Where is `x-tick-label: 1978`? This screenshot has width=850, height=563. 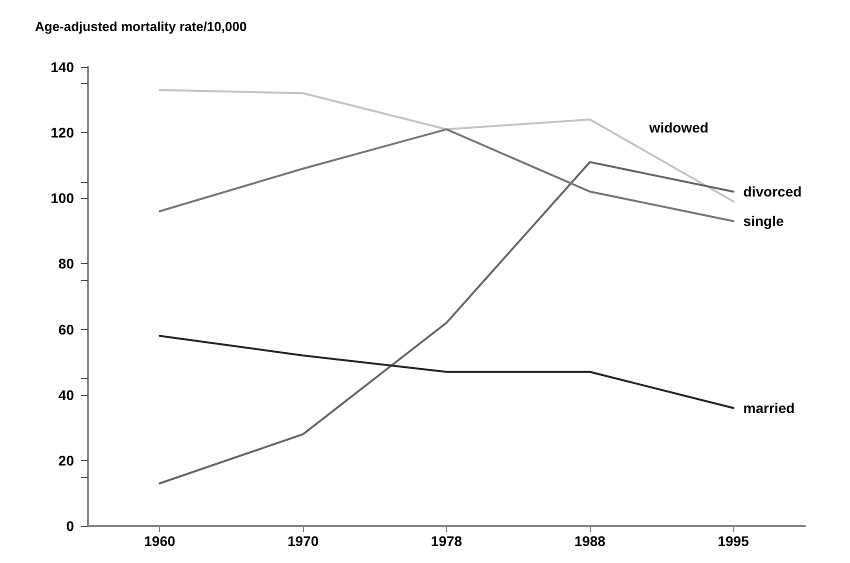
x-tick-label: 1978 is located at coordinates (446, 541).